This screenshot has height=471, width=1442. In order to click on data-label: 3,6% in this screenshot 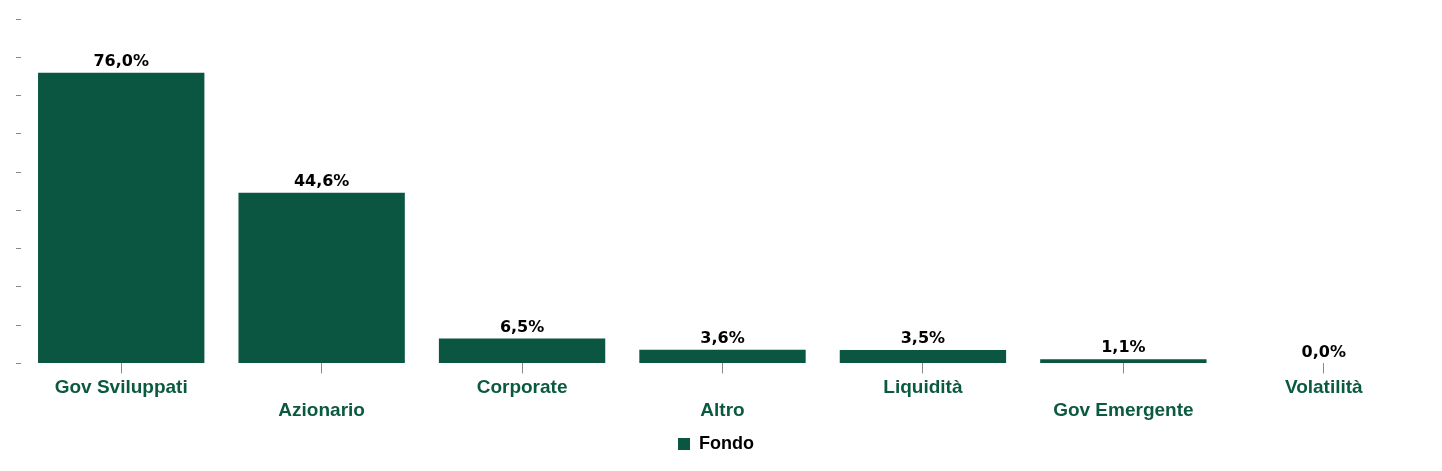, I will do `click(722, 337)`.